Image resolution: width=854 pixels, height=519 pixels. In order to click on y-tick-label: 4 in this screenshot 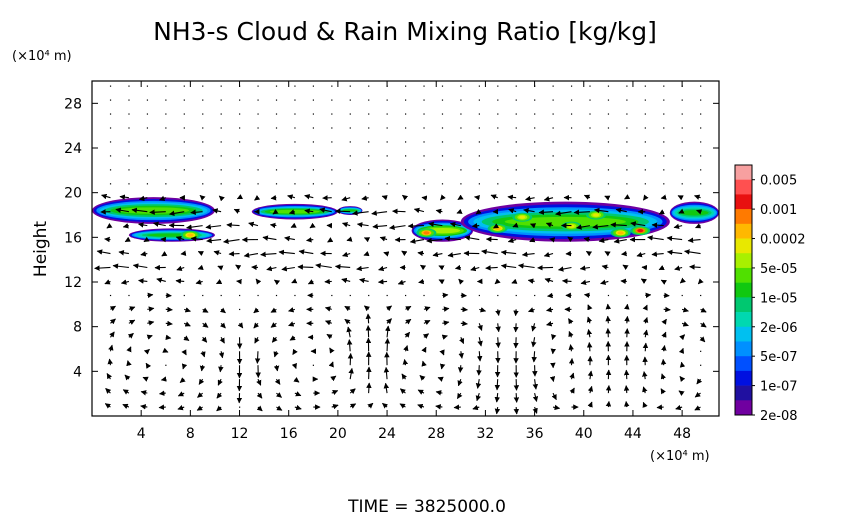, I will do `click(77, 372)`.